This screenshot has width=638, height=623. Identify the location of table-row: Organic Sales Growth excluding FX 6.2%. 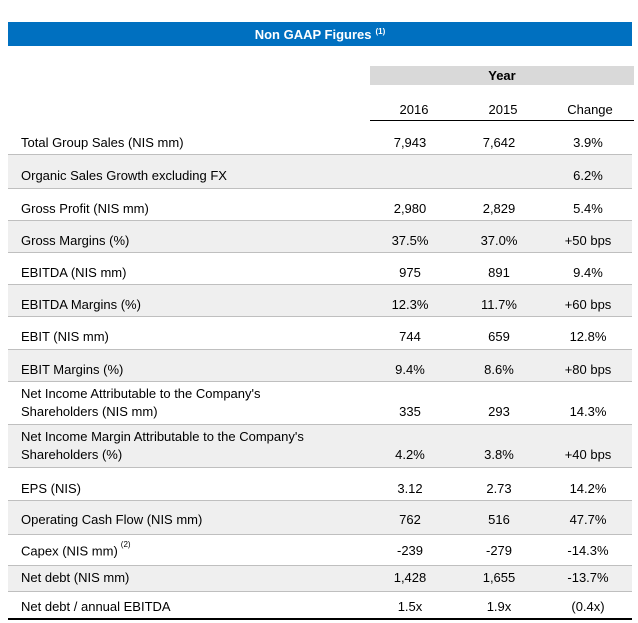
(320, 171).